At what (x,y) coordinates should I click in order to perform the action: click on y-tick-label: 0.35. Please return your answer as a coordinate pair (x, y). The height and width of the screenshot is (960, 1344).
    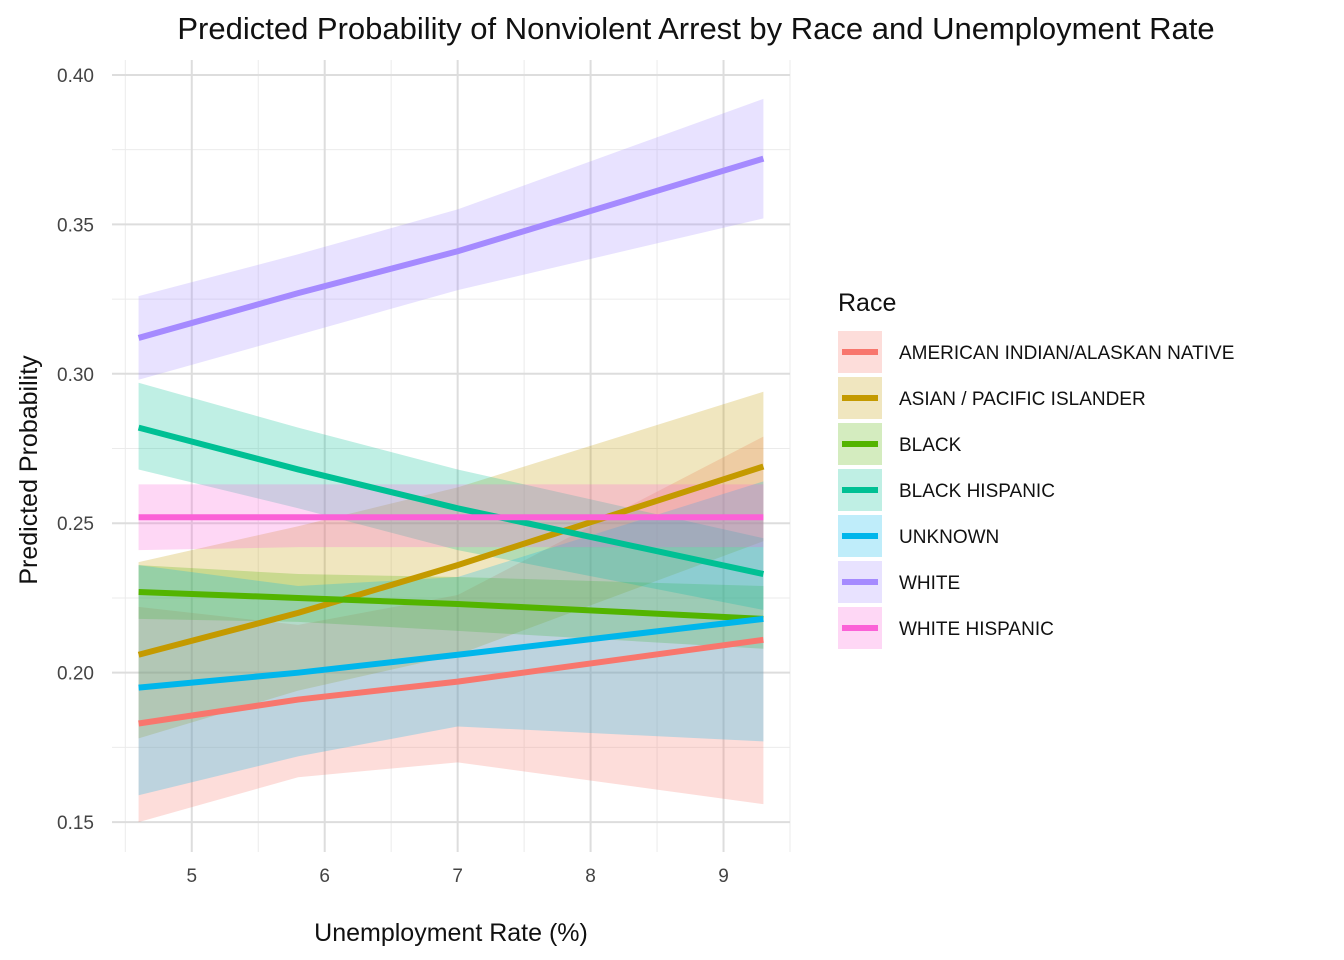
    Looking at the image, I should click on (75, 225).